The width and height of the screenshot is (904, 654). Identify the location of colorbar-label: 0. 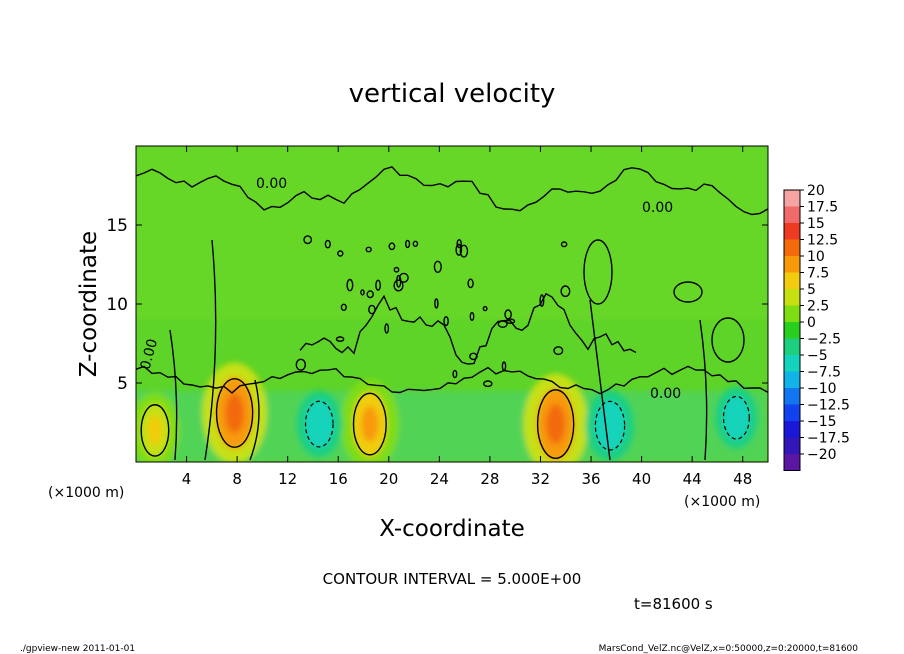
(811, 323).